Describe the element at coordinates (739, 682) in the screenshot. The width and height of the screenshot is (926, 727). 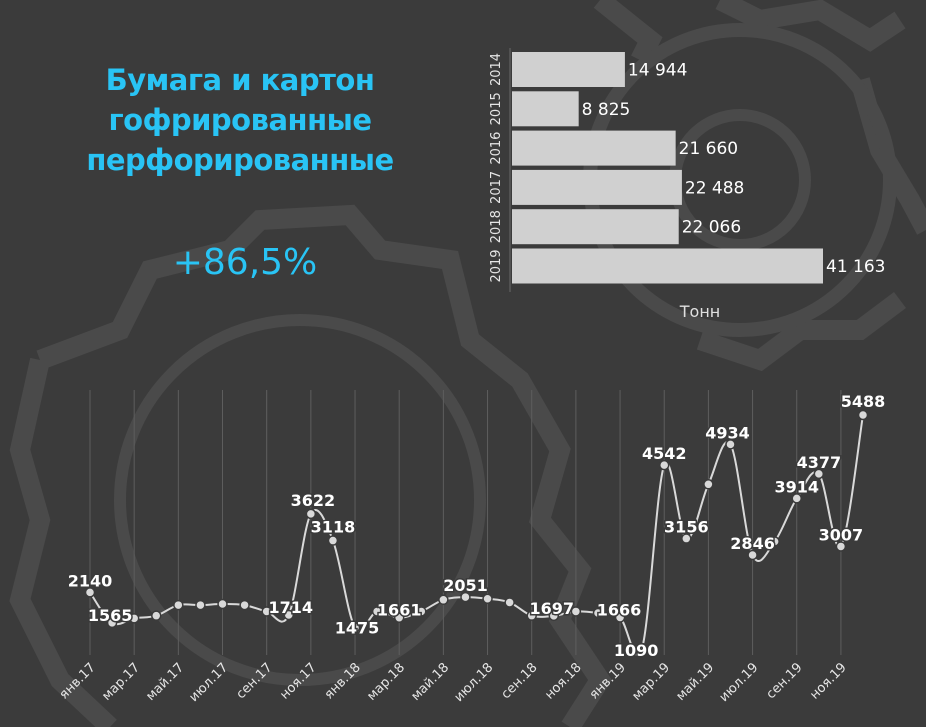
I see `x-tick-label: июл.19` at that location.